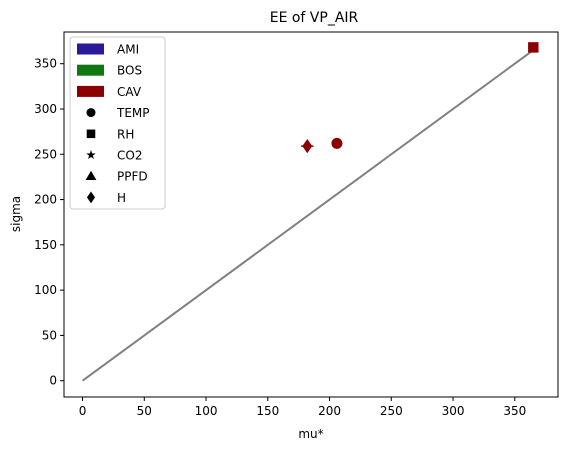  What do you see at coordinates (303, 407) in the screenshot?
I see `x-axis-ticks: 0 50 100 150 200 250 300 350` at bounding box center [303, 407].